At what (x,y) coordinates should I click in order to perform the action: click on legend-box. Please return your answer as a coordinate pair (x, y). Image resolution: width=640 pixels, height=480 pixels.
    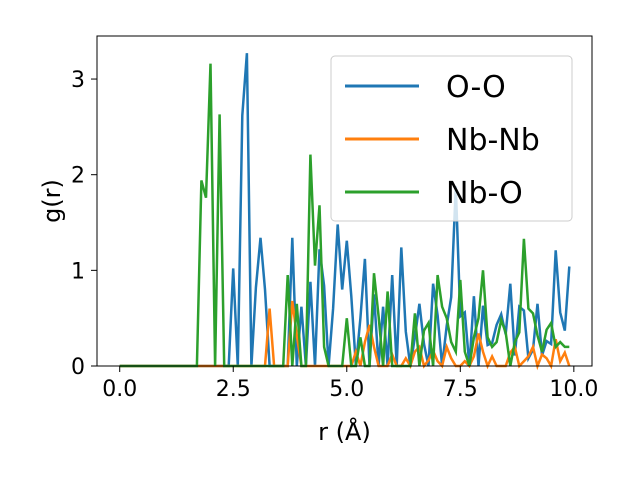
    Looking at the image, I should click on (451, 138).